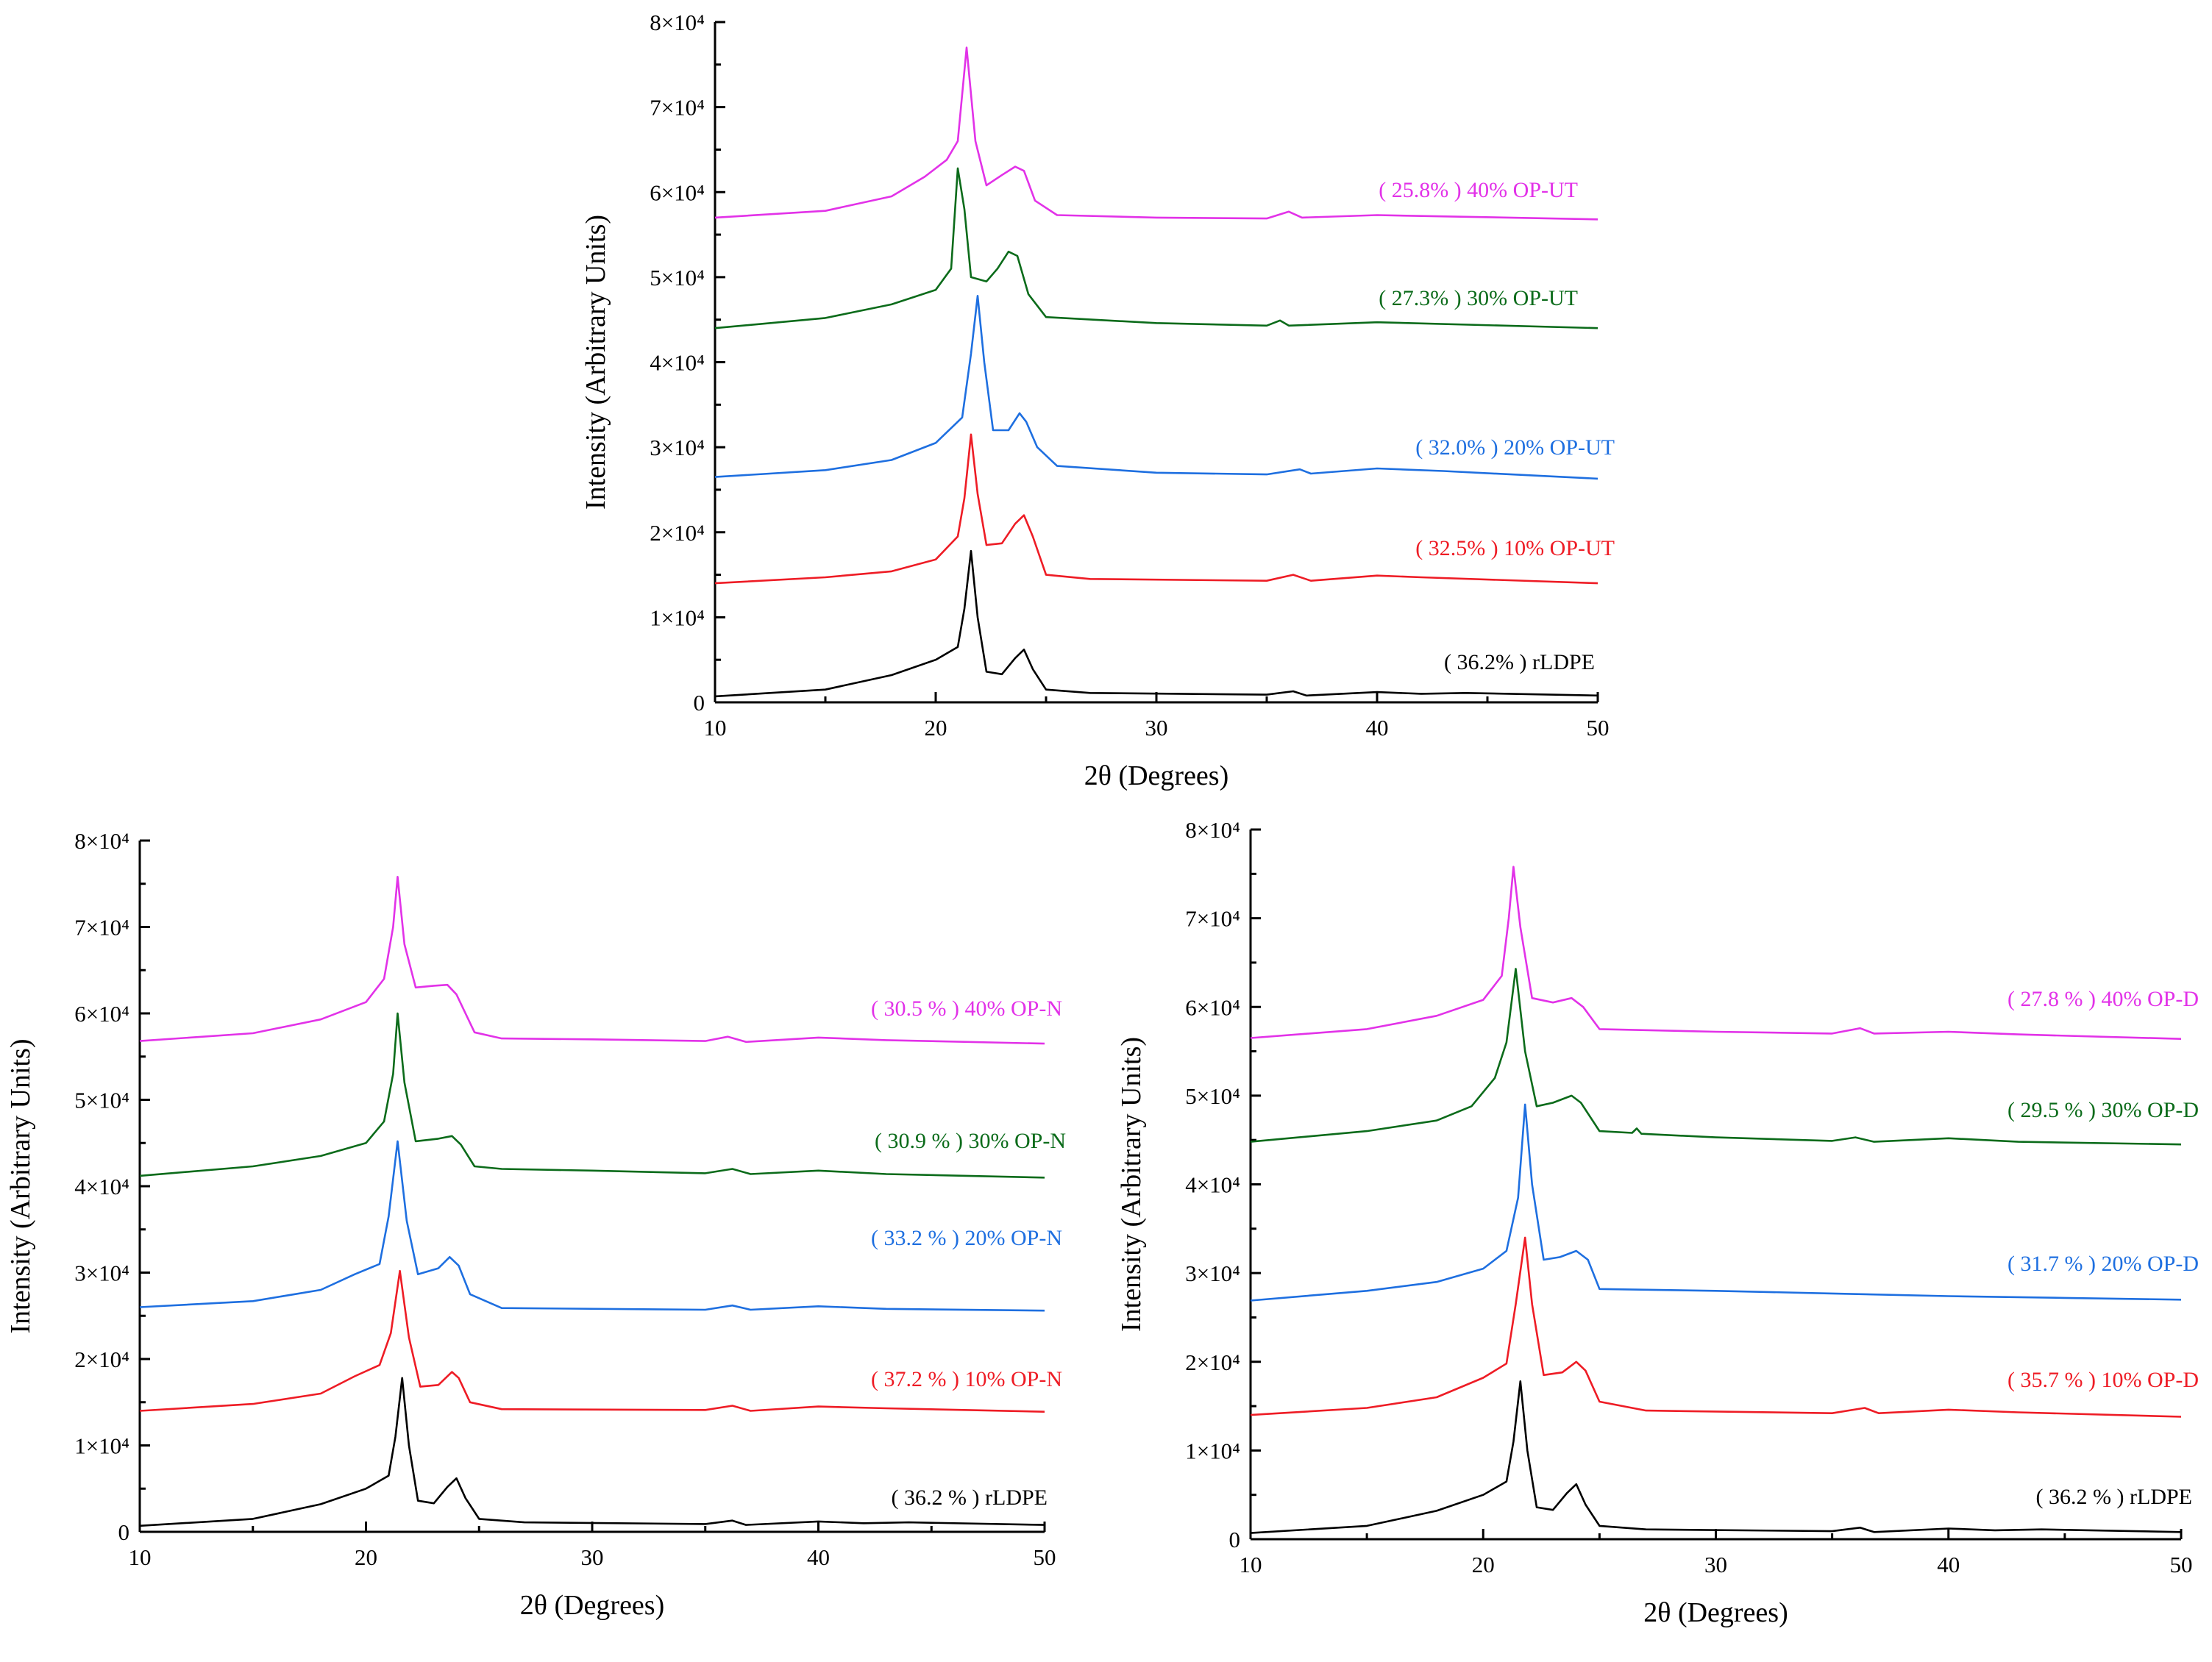 The image size is (2212, 1662). What do you see at coordinates (1515, 548) in the screenshot?
I see `series-label: ( 32.5% ) 10% OP-UT` at bounding box center [1515, 548].